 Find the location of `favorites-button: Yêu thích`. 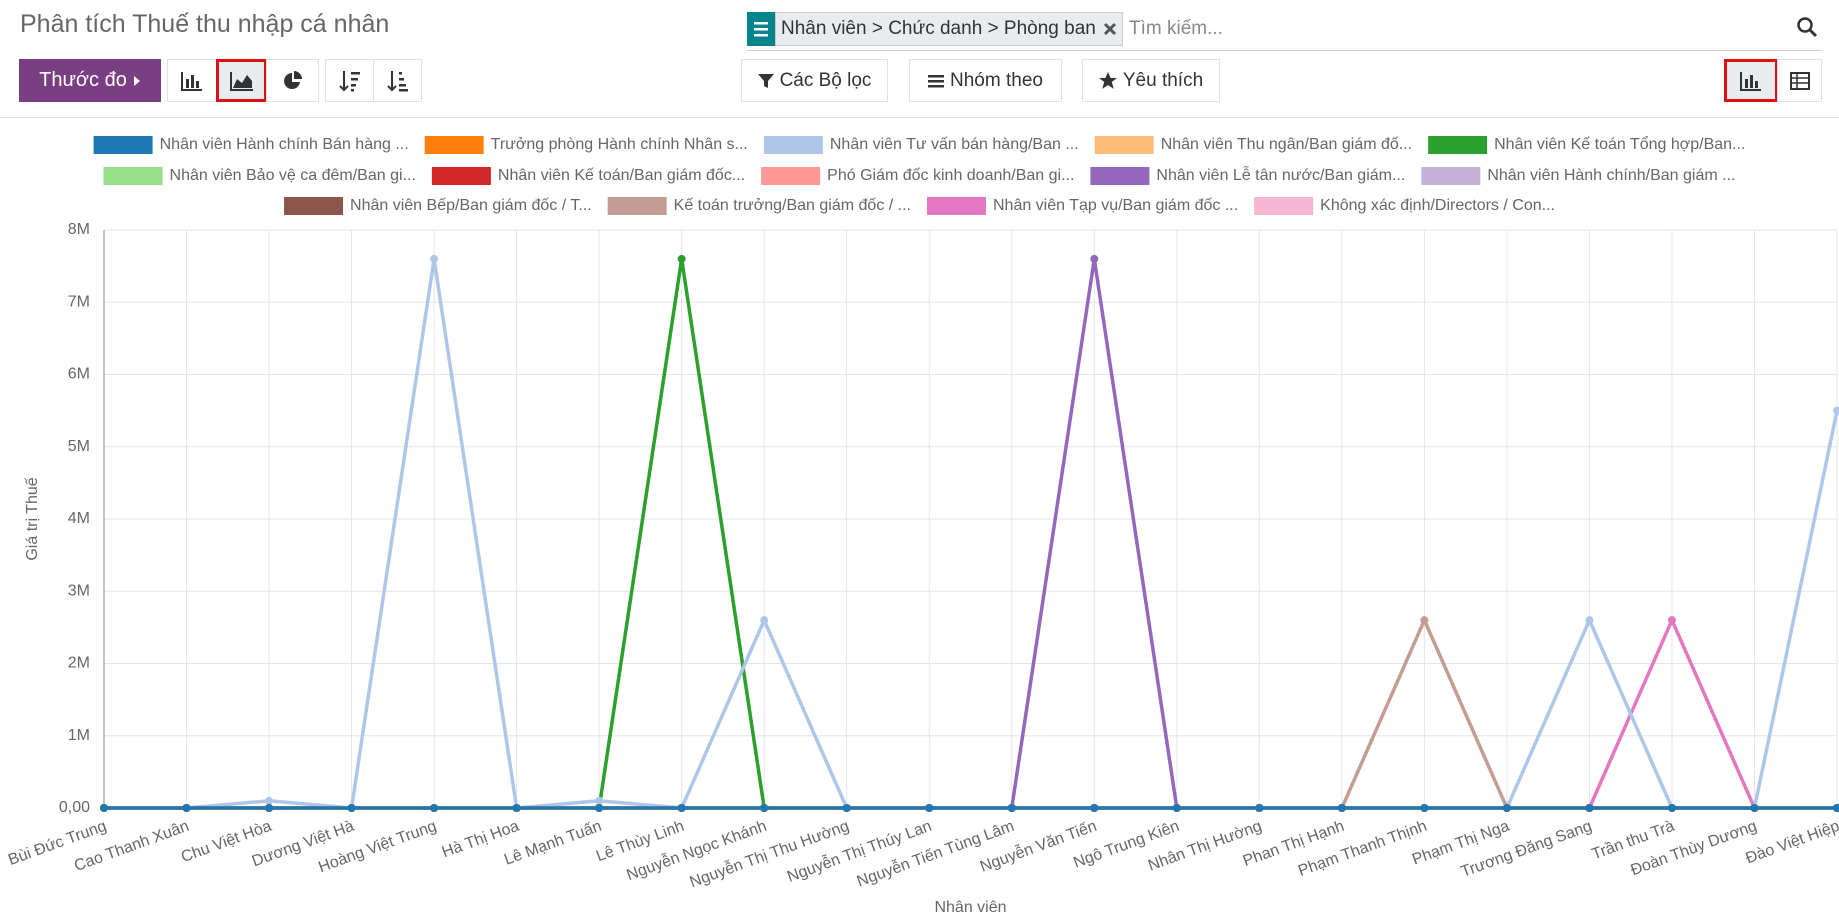

favorites-button: Yêu thích is located at coordinates (1151, 80).